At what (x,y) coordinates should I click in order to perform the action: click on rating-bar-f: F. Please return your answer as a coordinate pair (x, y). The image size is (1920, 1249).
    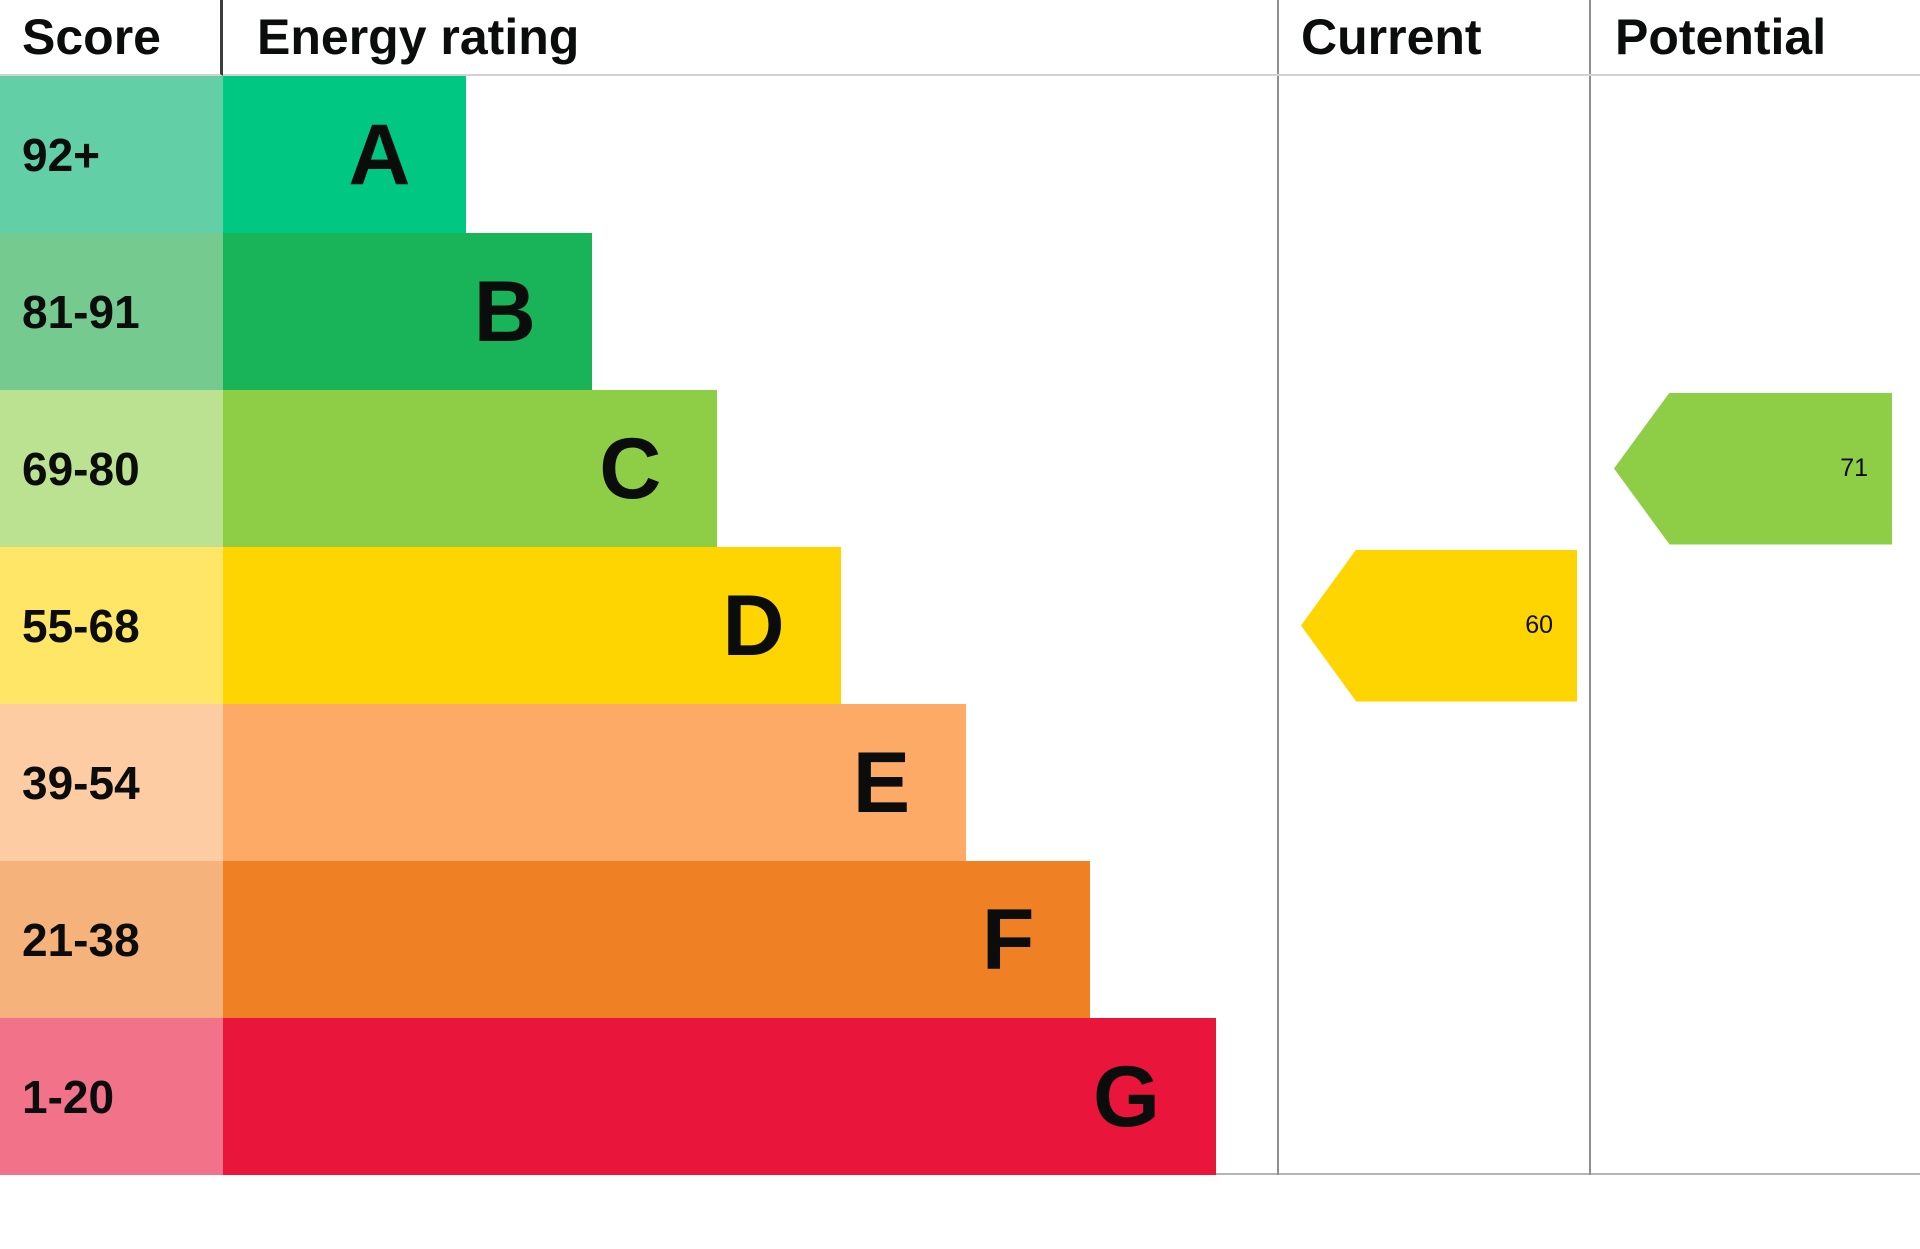
    Looking at the image, I should click on (657, 939).